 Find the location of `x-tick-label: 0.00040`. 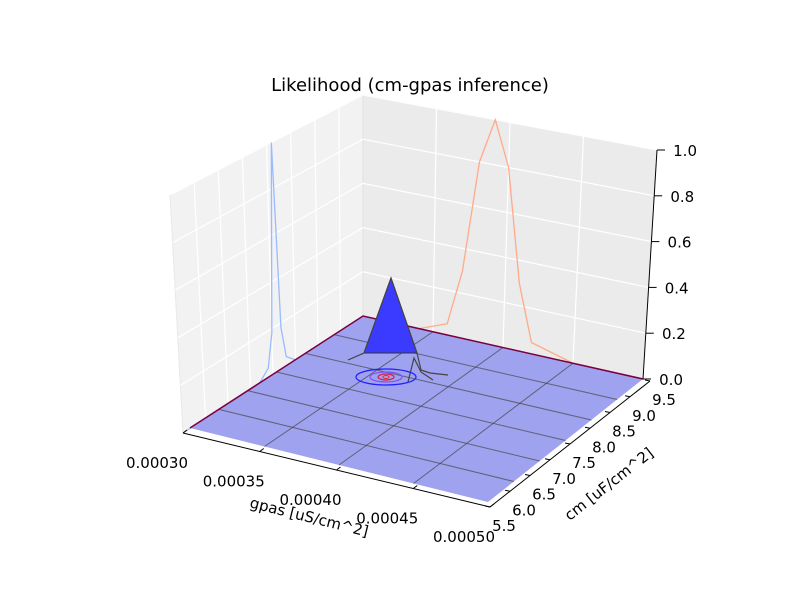

x-tick-label: 0.00040 is located at coordinates (310, 500).